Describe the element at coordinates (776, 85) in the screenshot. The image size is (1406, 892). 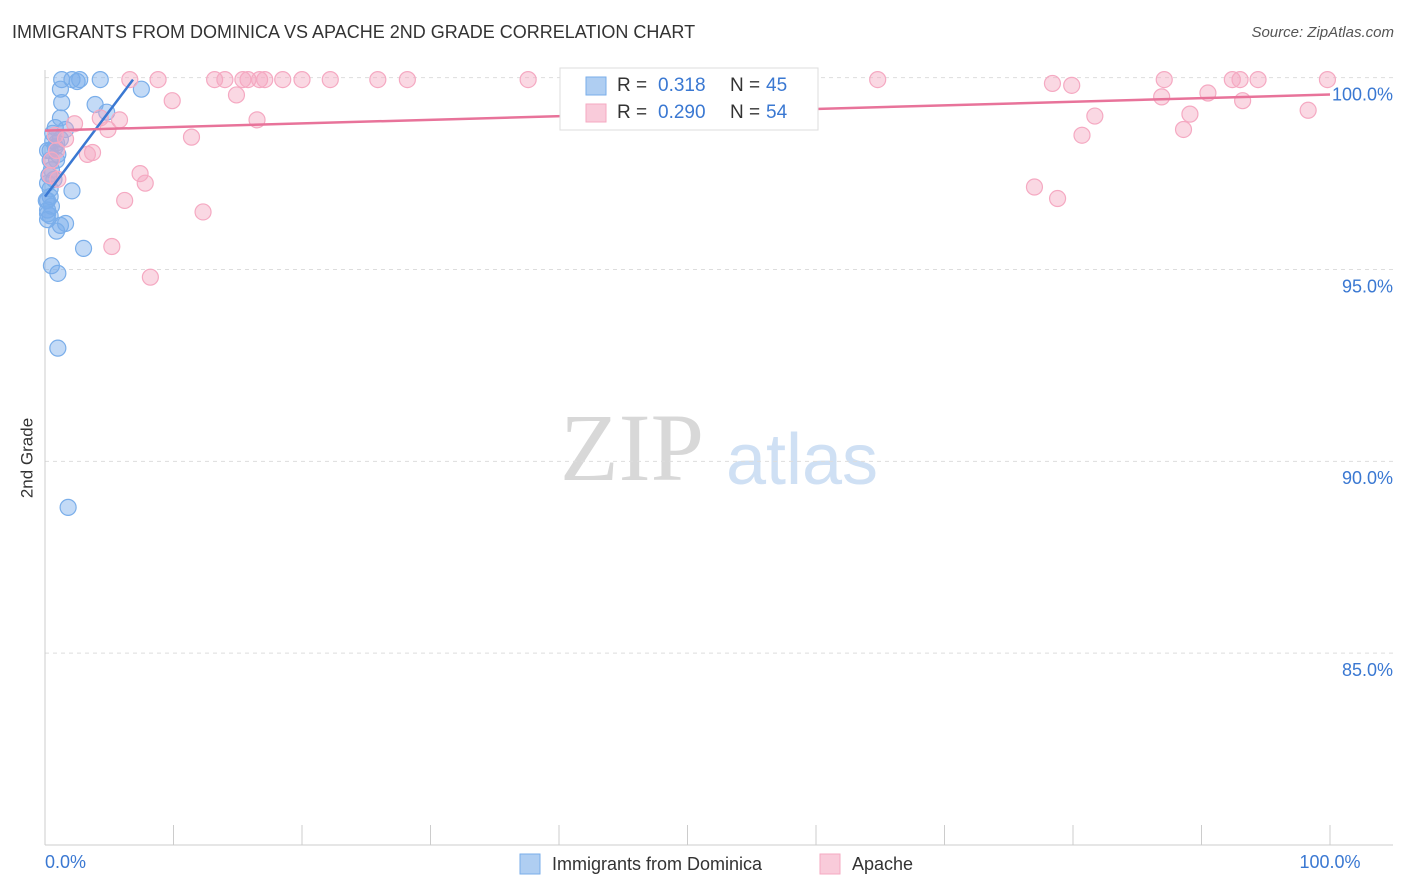
I see `legend-n-value: 45` at that location.